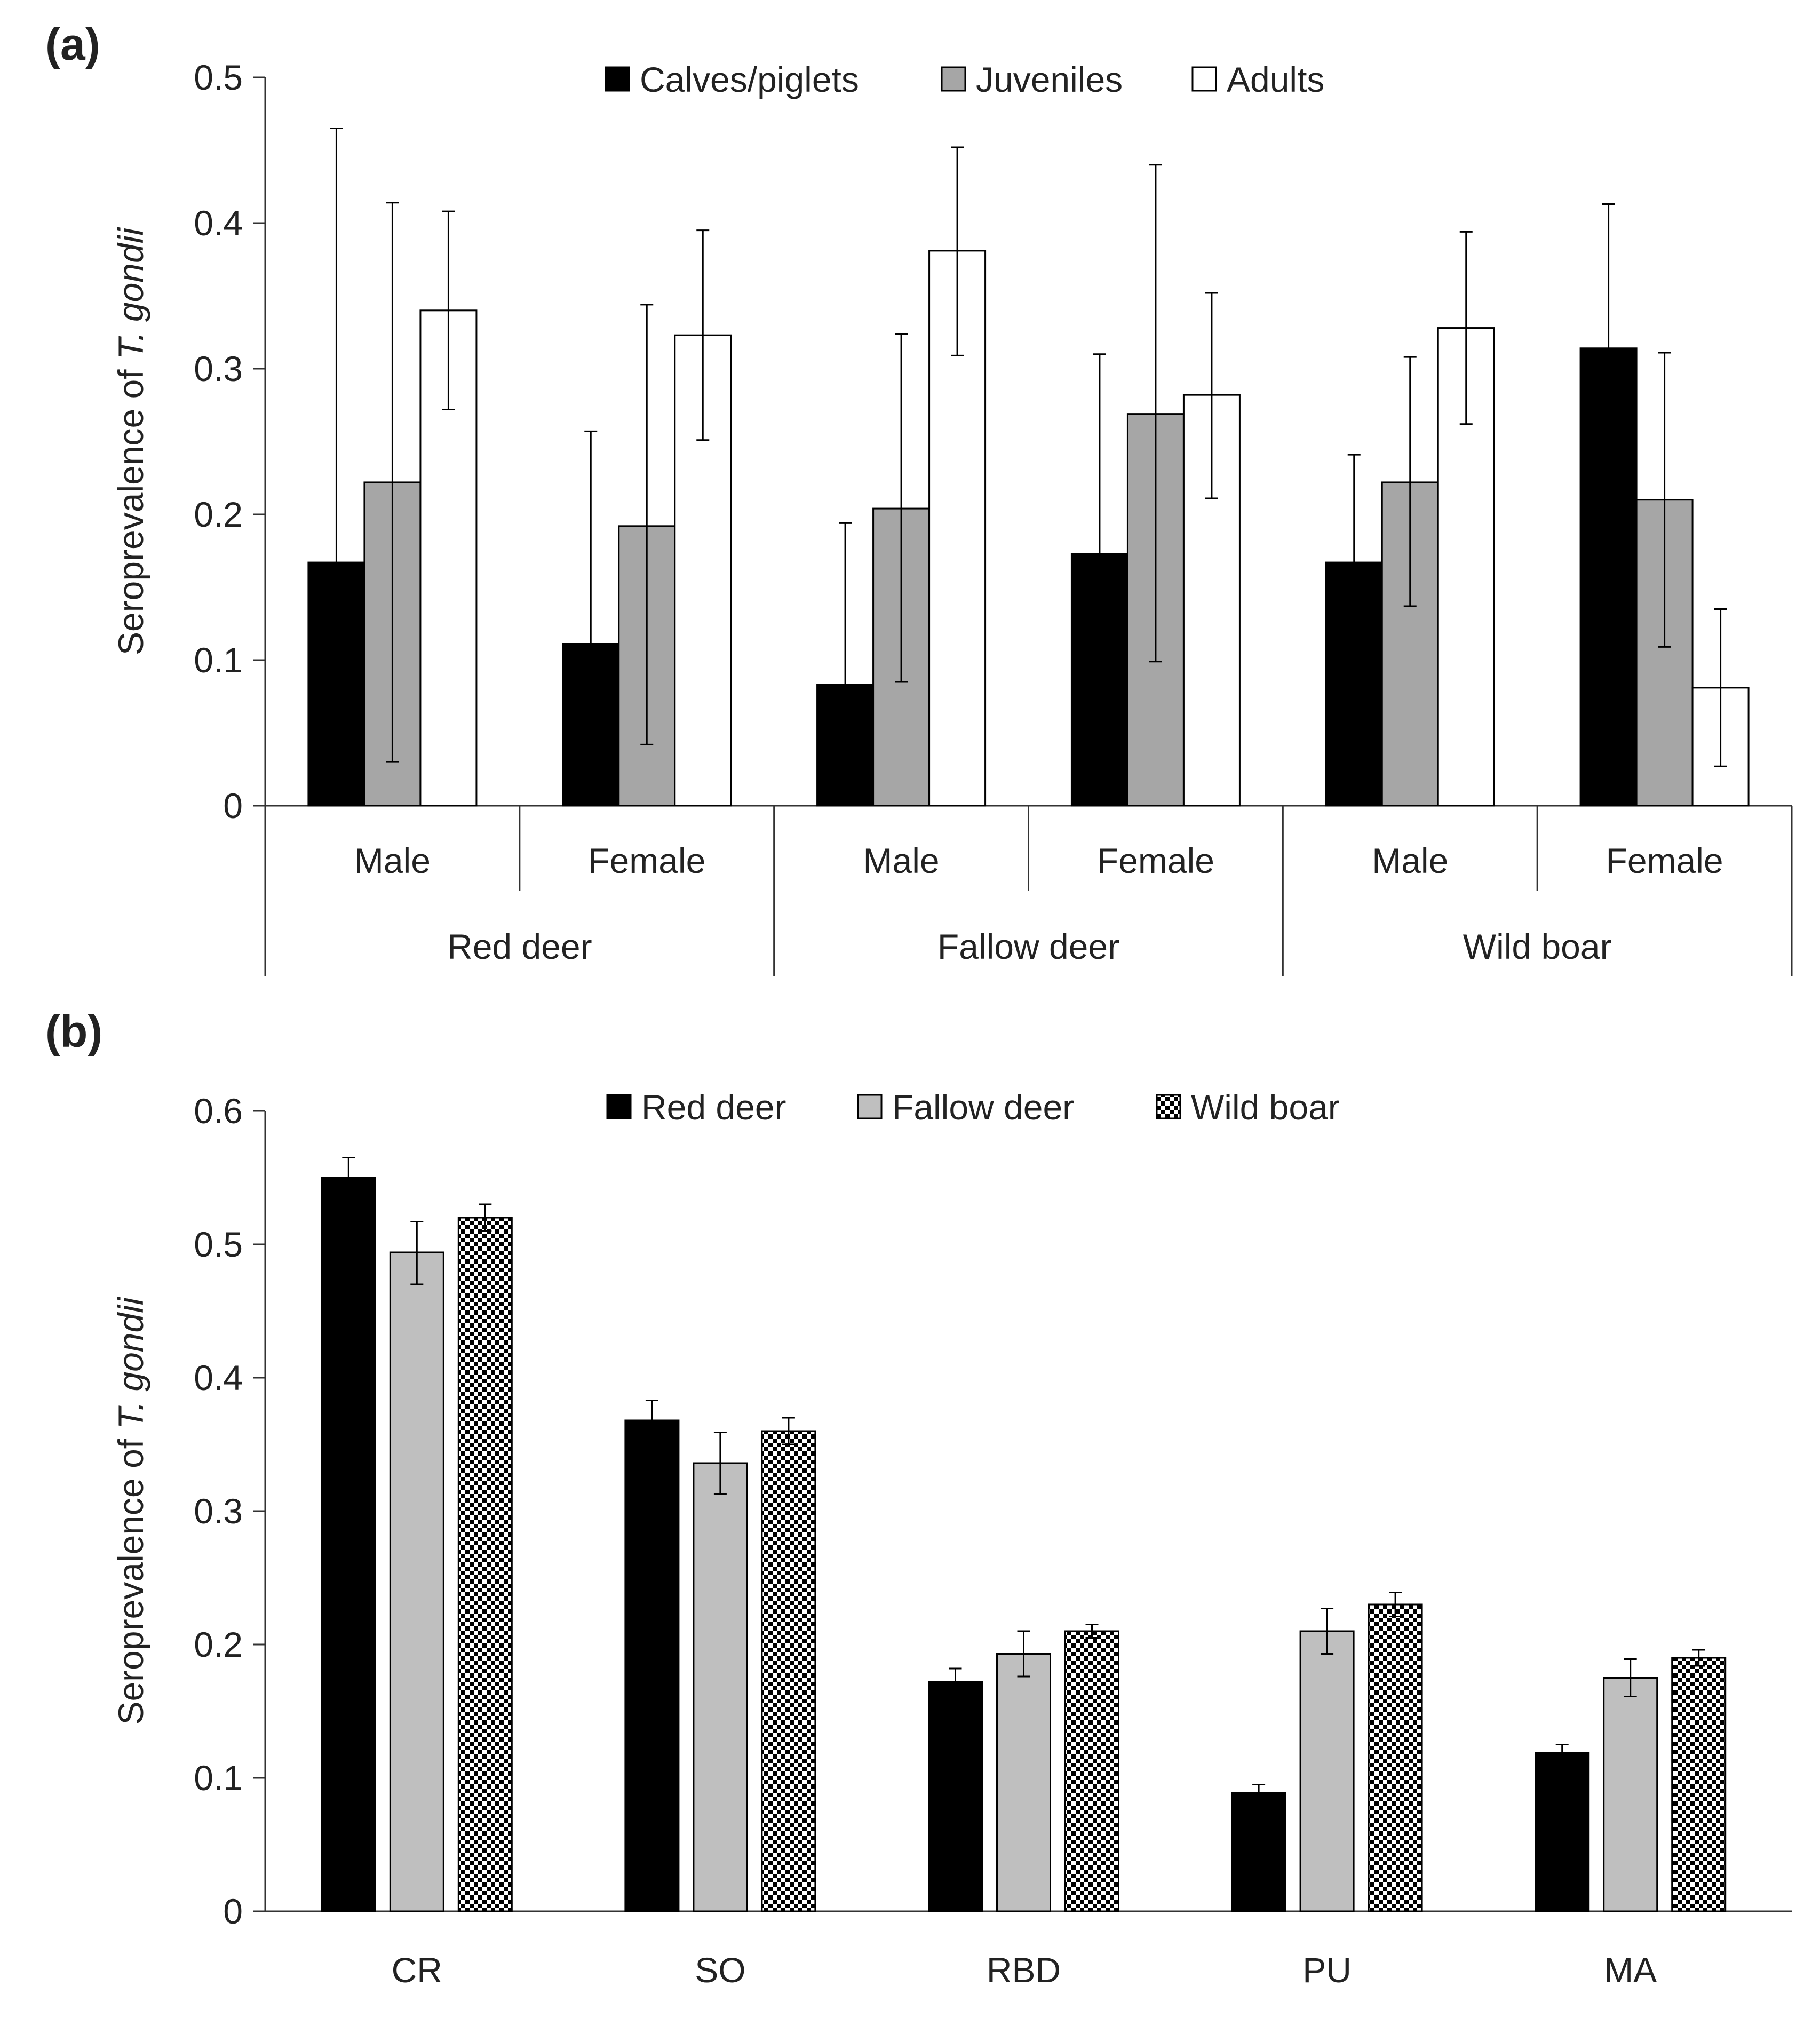 The height and width of the screenshot is (2018, 1820). Describe the element at coordinates (1266, 1107) in the screenshot. I see `legend-label: Wild boar` at that location.